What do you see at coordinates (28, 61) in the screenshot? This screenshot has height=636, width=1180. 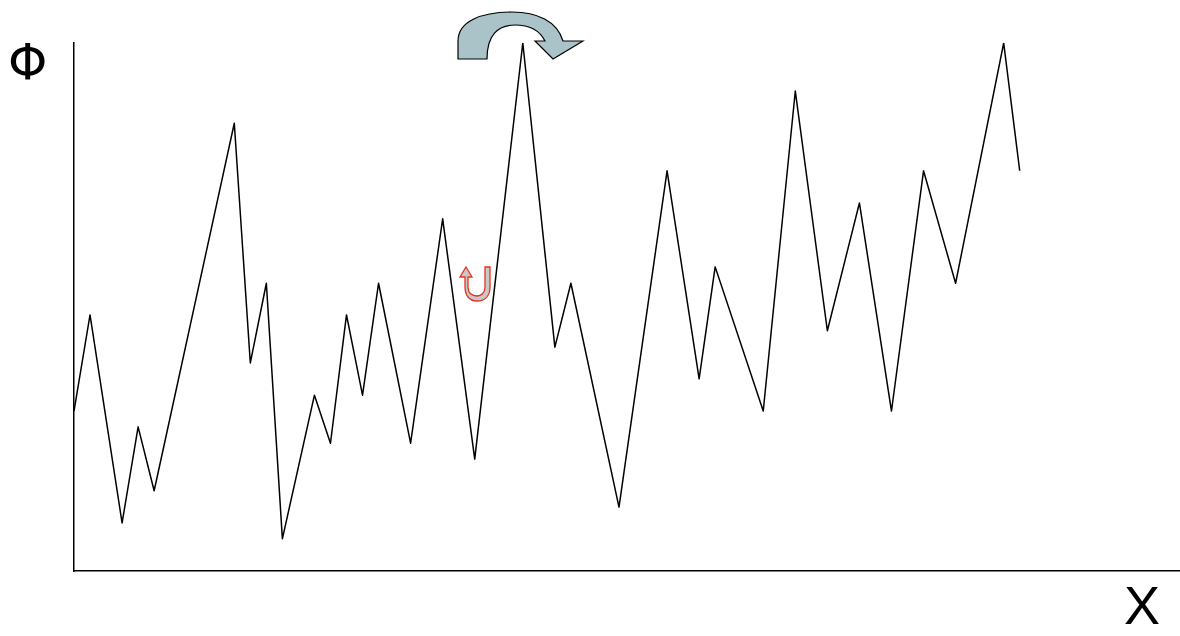 I see `y-axis-title: Φ` at bounding box center [28, 61].